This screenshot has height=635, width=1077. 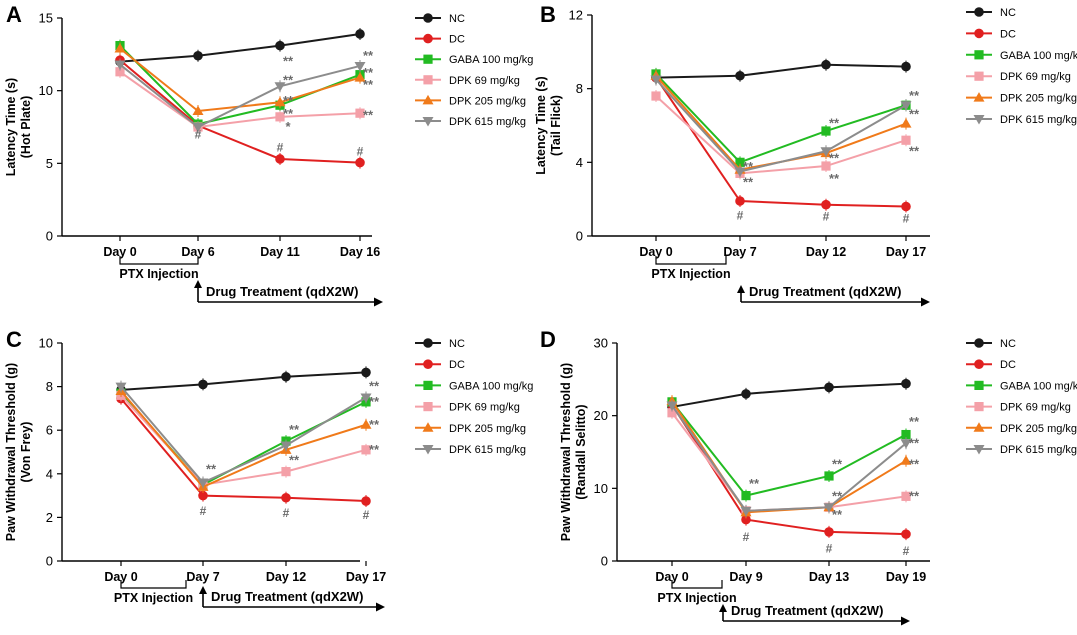 What do you see at coordinates (11, 127) in the screenshot?
I see `y-axis-label: Latency Time (s)` at bounding box center [11, 127].